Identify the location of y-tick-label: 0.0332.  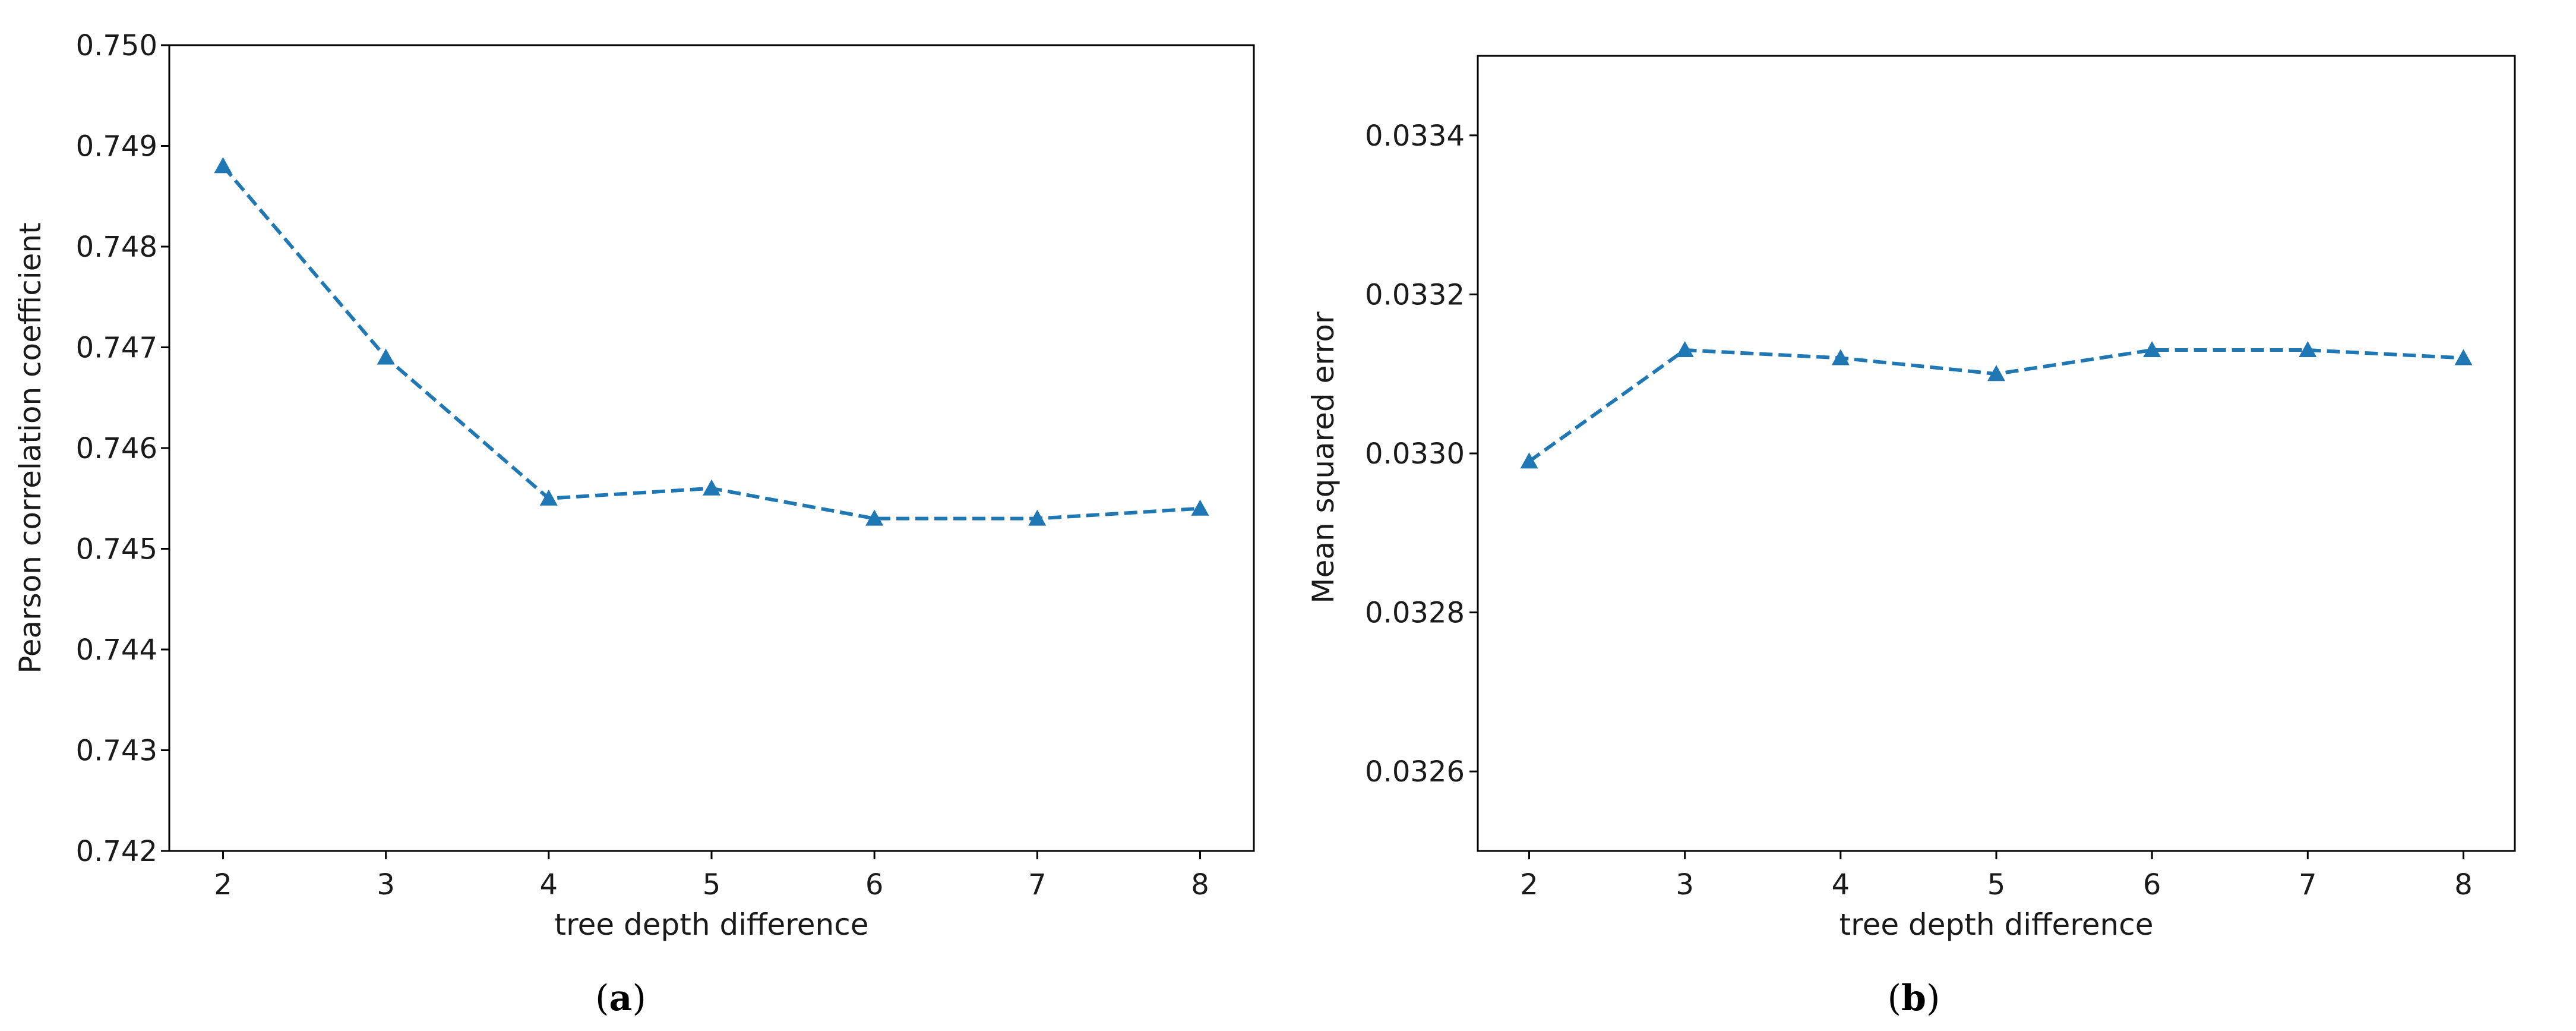
(1415, 294).